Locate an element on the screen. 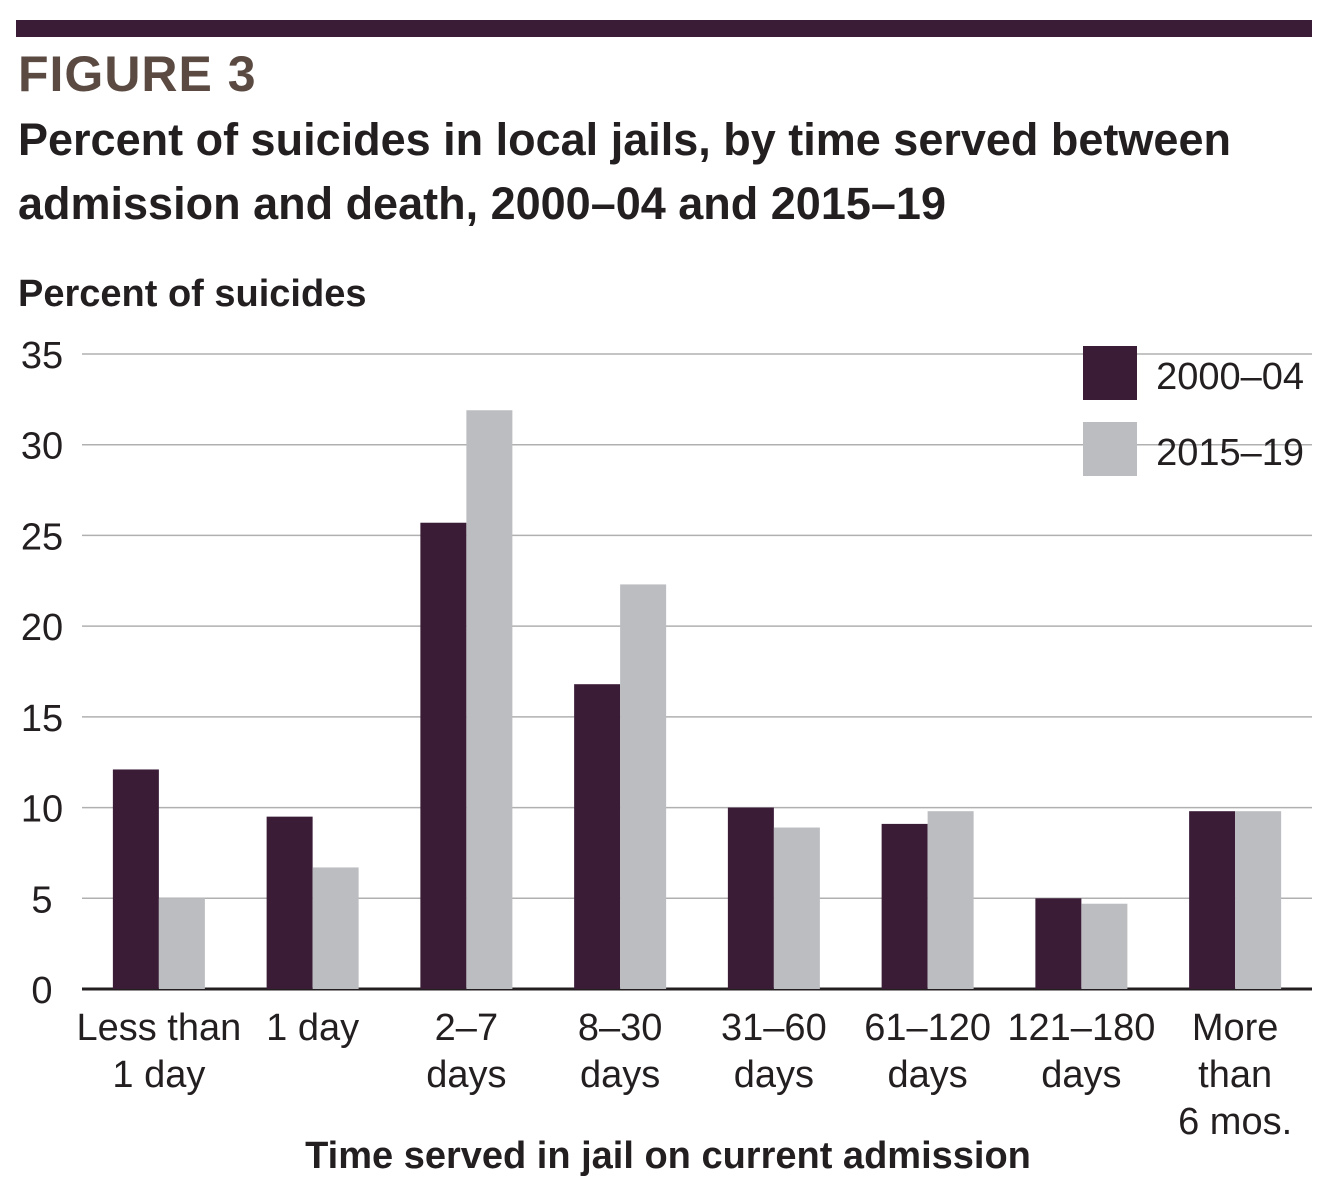  x-category-line: 121–180 is located at coordinates (1081, 1028).